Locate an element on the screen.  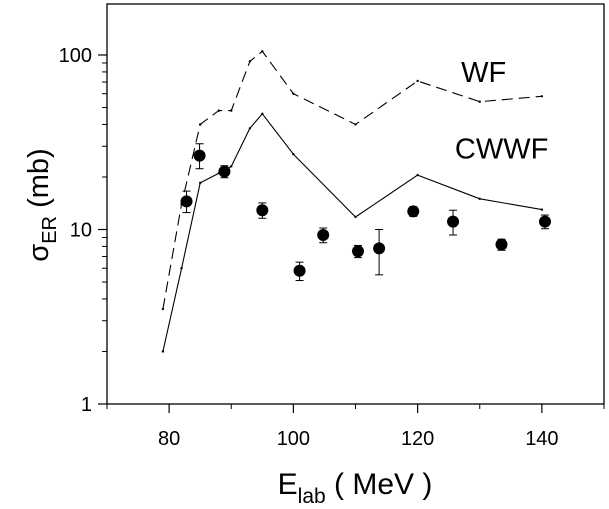
x-tick-label: 80 is located at coordinates (169, 439).